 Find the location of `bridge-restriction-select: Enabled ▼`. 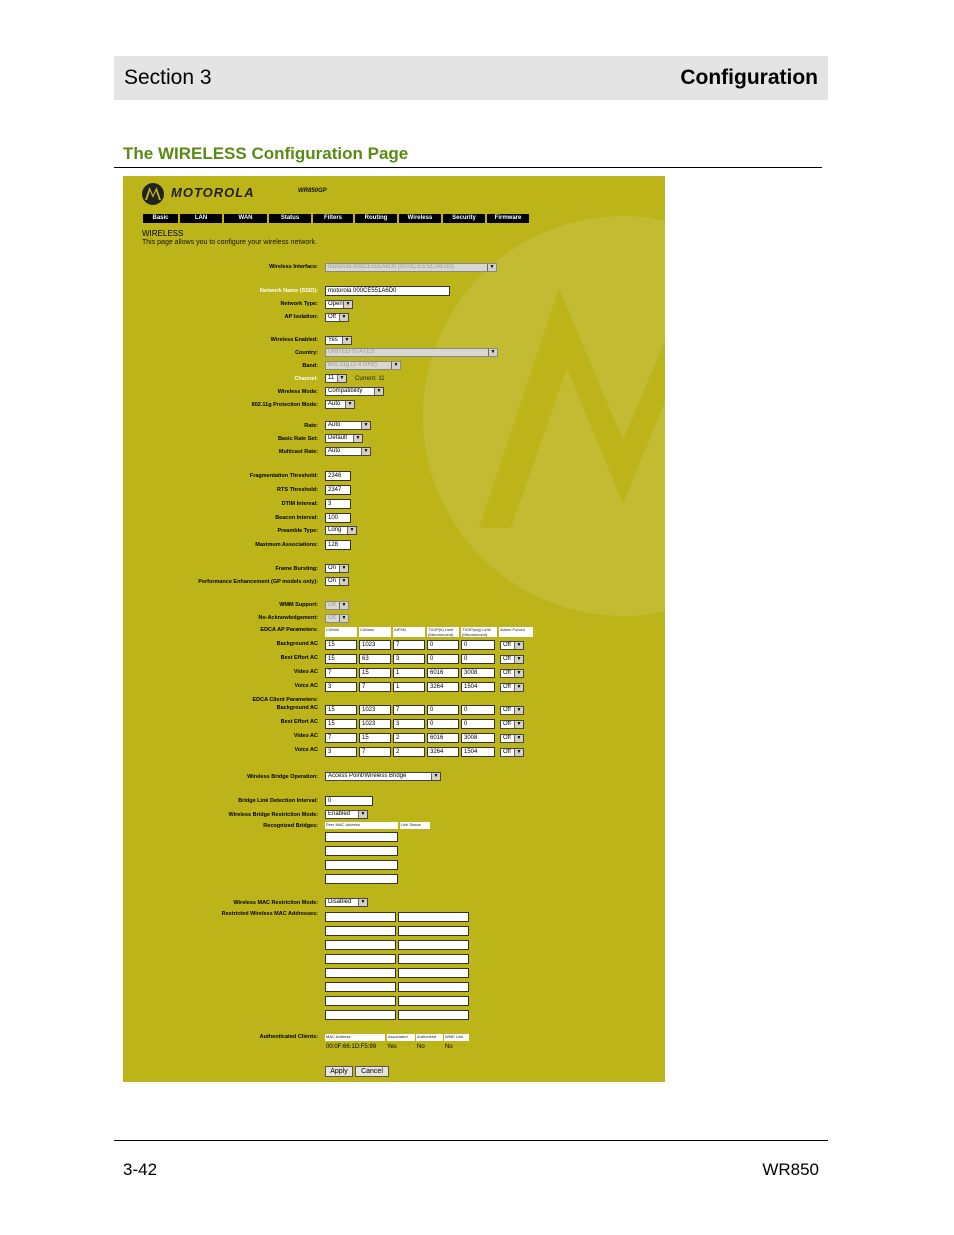

bridge-restriction-select: Enabled ▼ is located at coordinates (346, 814).